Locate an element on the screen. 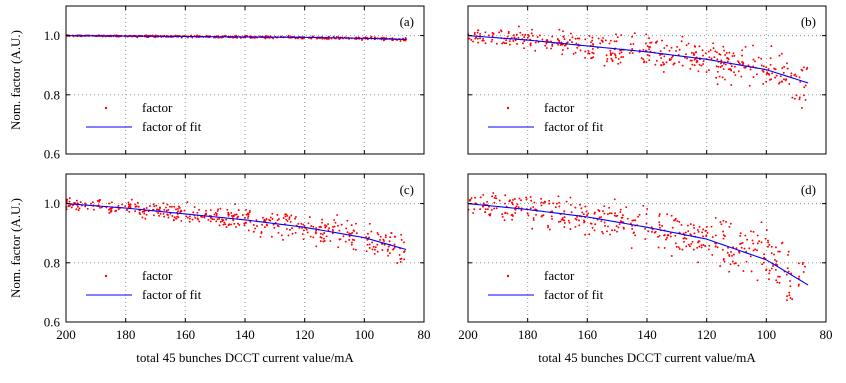  x-tick-label: 160 is located at coordinates (588, 334).